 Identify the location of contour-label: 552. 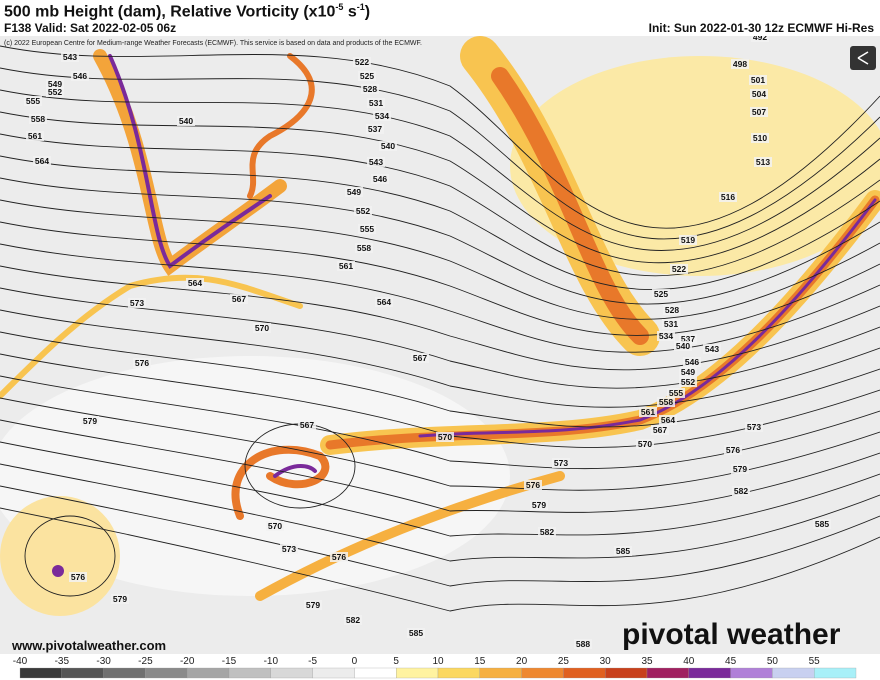
(363, 211).